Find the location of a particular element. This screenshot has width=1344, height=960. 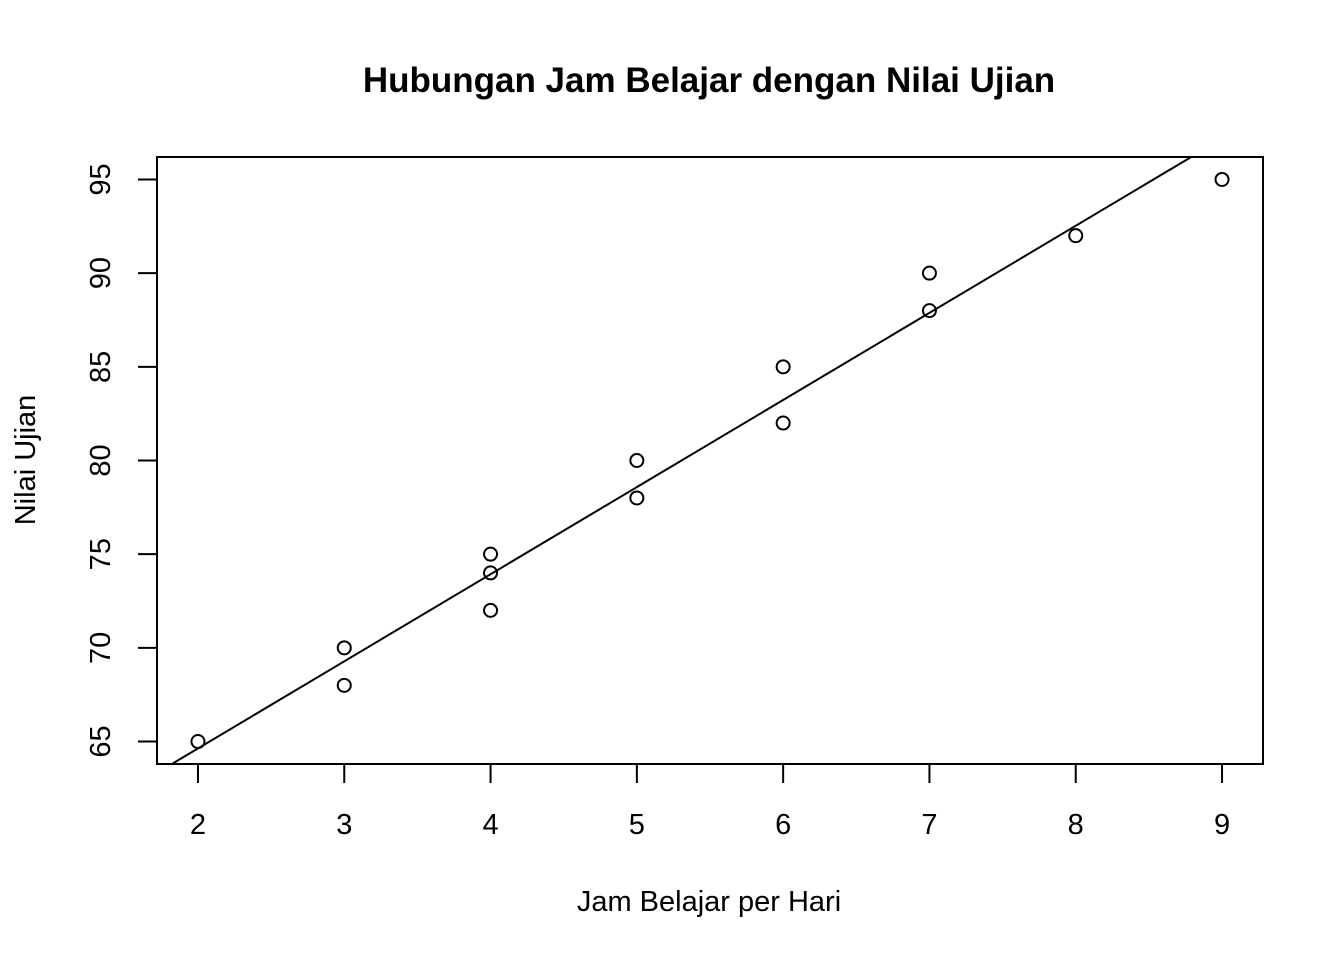

y-tick-label: 95 is located at coordinates (101, 179).